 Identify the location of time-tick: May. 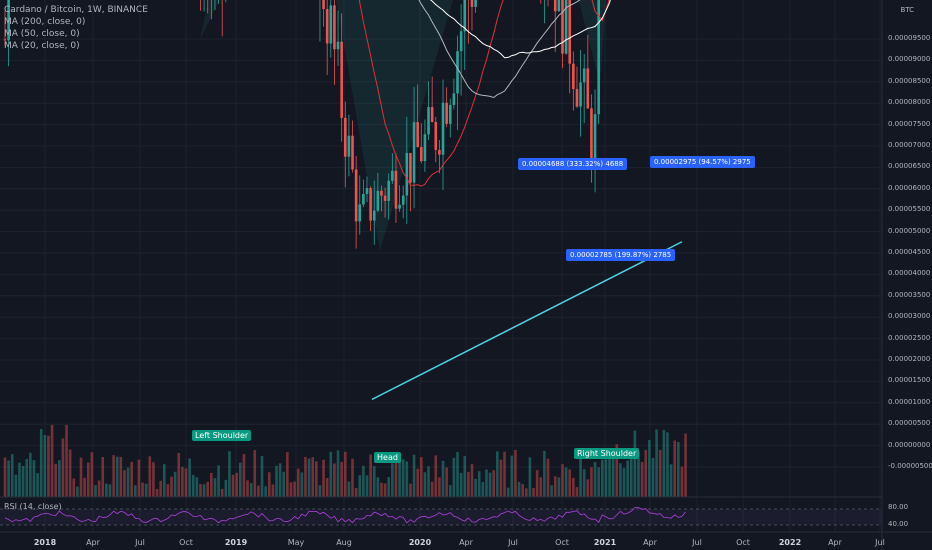
(296, 542).